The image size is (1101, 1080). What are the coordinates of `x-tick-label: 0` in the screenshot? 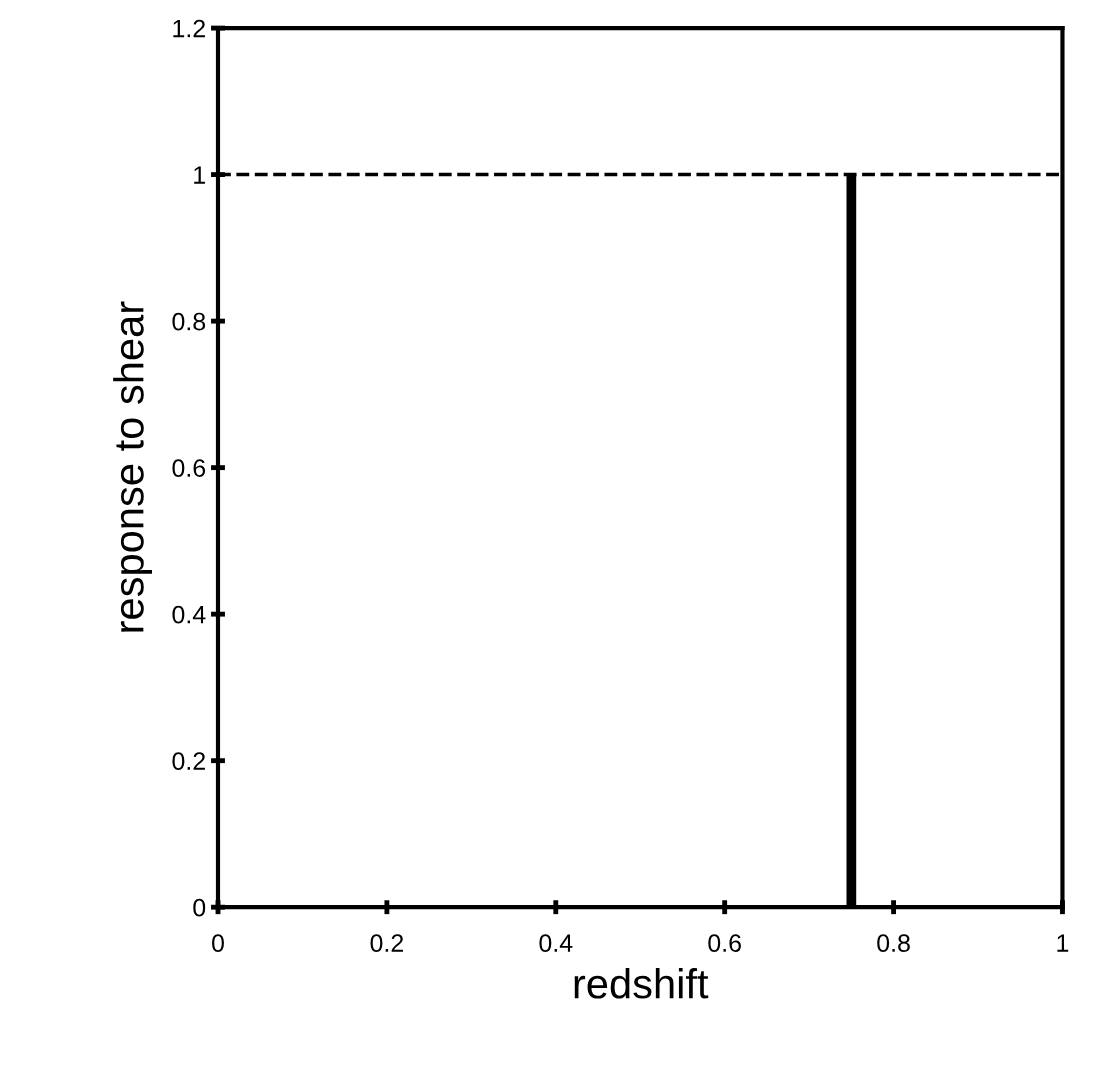 It's located at (218, 943).